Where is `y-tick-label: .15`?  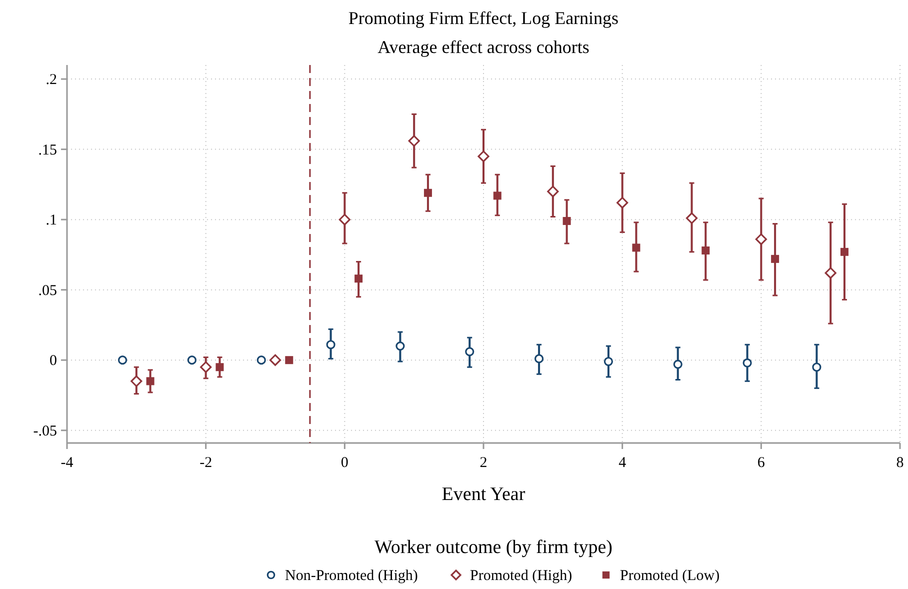 y-tick-label: .15 is located at coordinates (47, 150).